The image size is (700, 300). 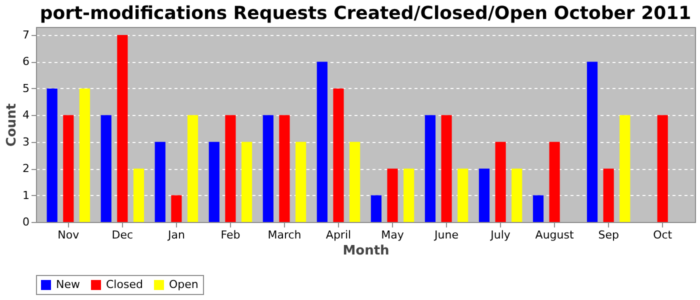 I want to click on y-tick-label: 7, so click(x=26, y=35).